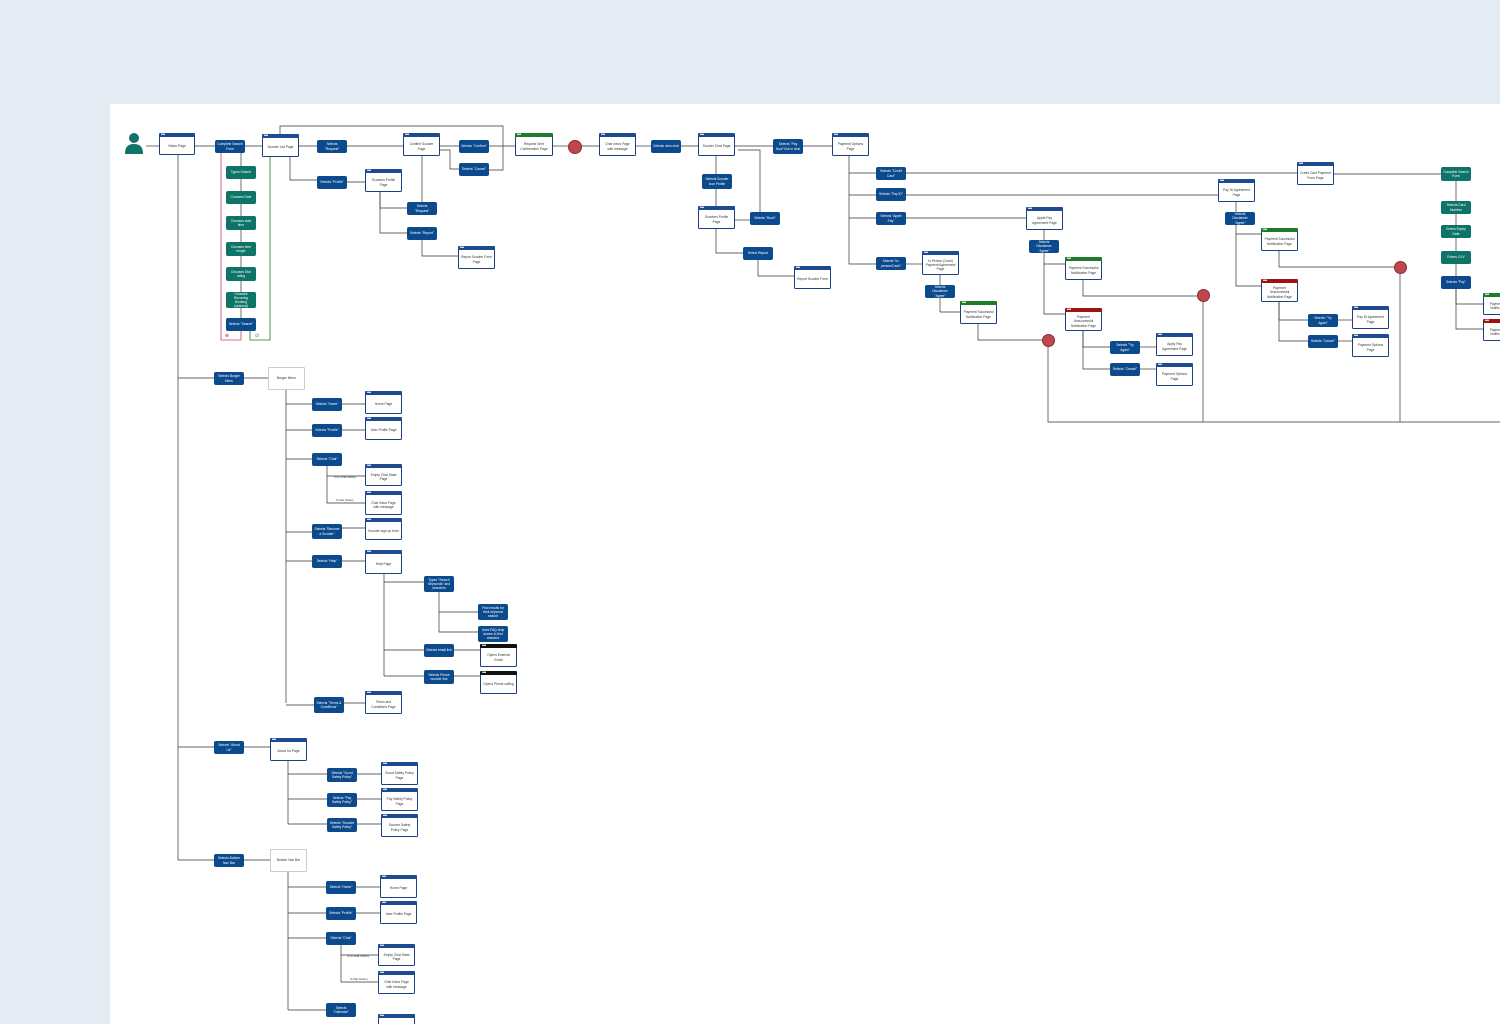  What do you see at coordinates (241, 324) in the screenshot?
I see `search-step-selects-search: Selects "Search"` at bounding box center [241, 324].